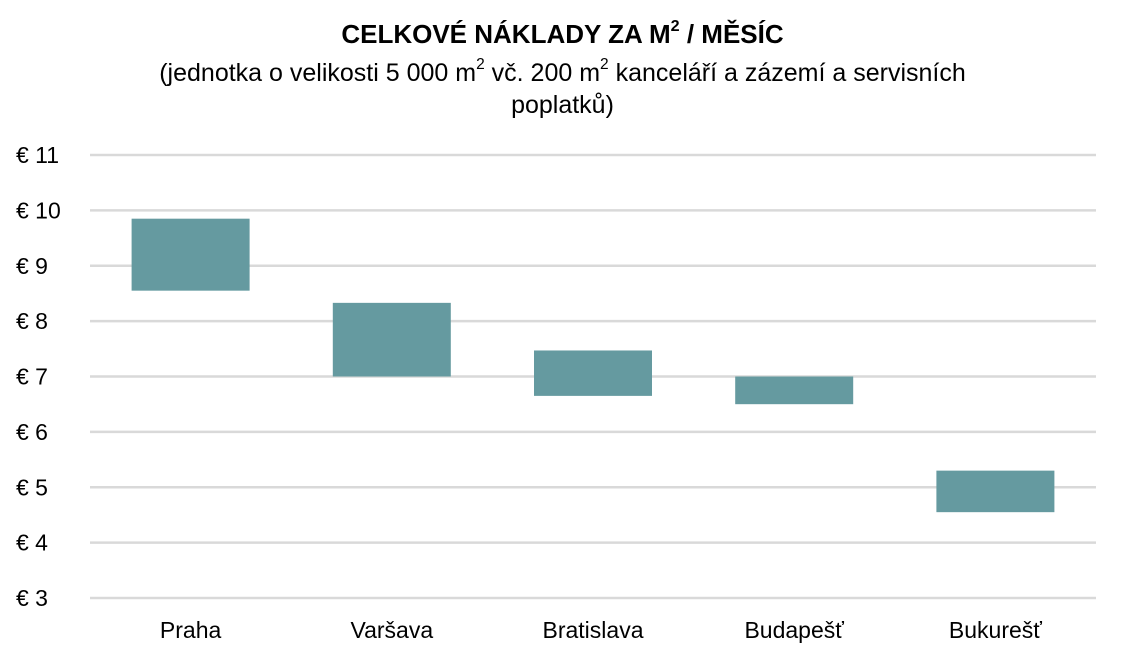  I want to click on x-category-label: Varšava, so click(391, 630).